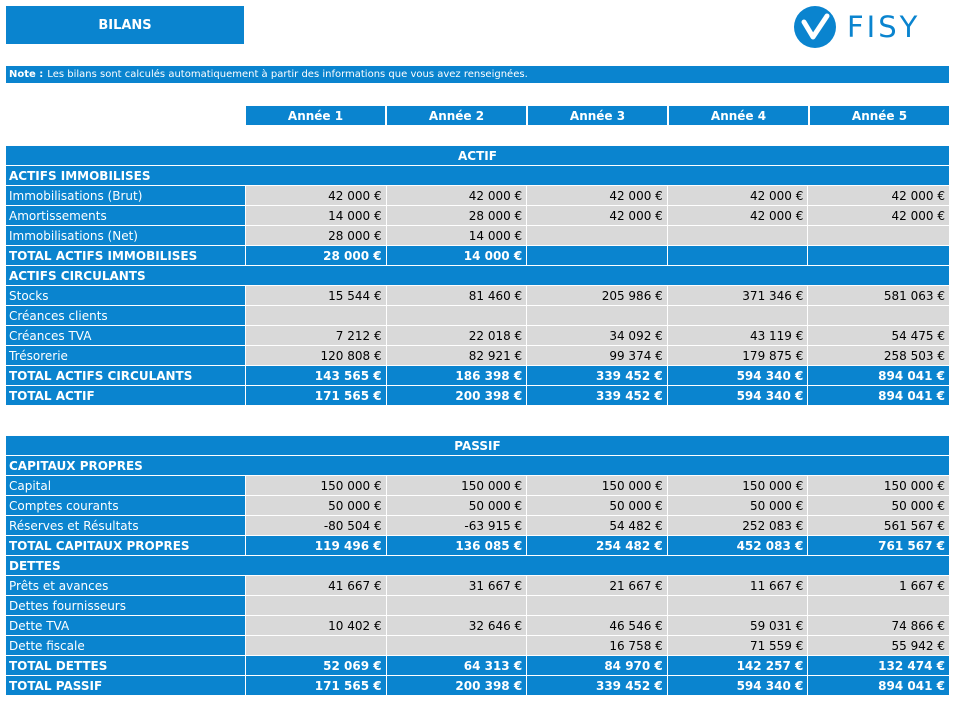 The image size is (957, 704). Describe the element at coordinates (316, 625) in the screenshot. I see `cell-value: 10 402 €` at that location.